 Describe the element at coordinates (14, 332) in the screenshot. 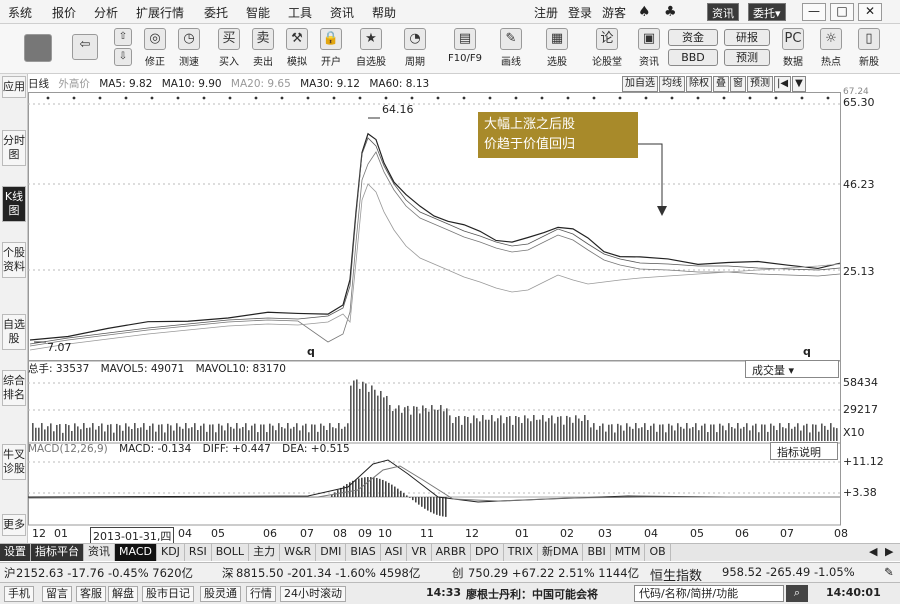

I see `tab-watchlist: 自选股` at that location.